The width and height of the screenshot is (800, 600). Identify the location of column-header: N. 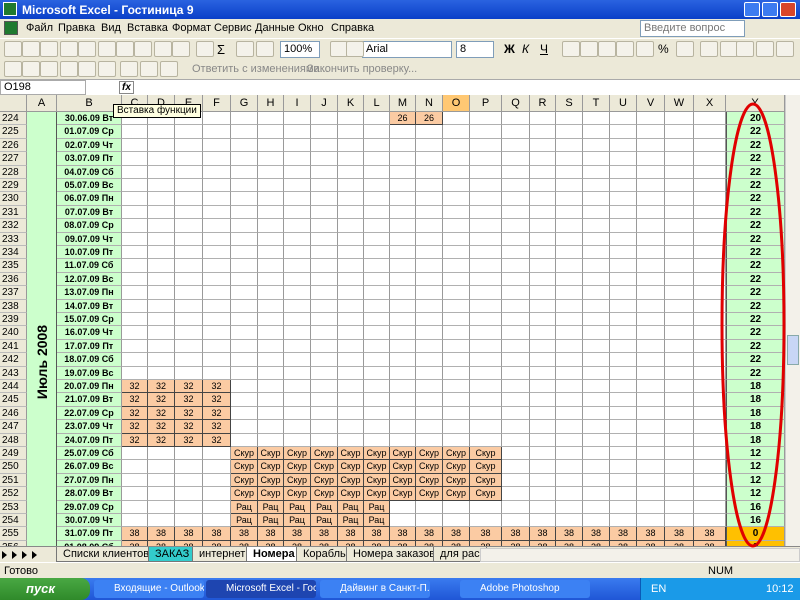
(429, 103).